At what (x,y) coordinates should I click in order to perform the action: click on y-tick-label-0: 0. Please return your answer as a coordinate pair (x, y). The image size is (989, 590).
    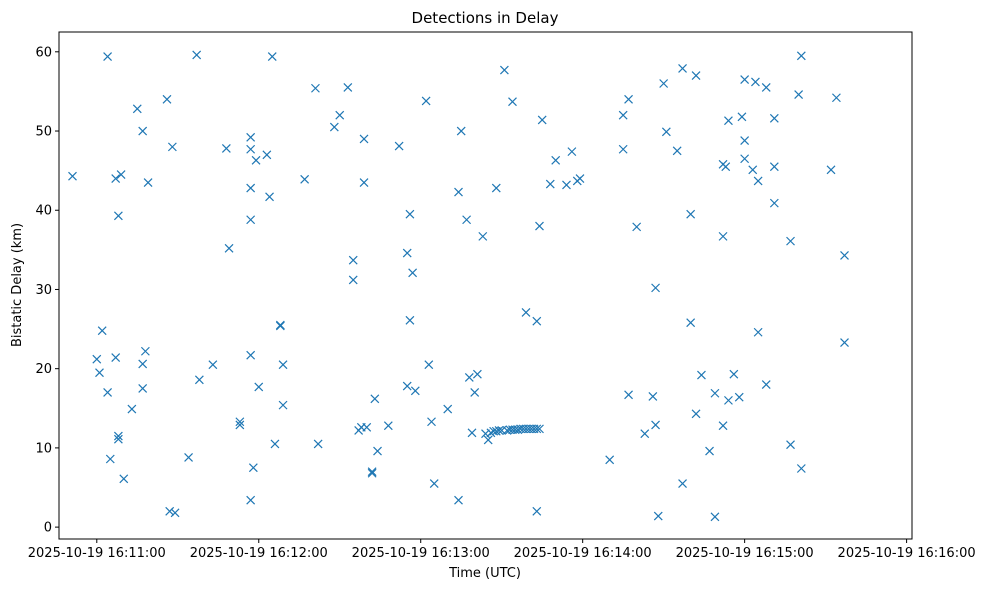
    Looking at the image, I should click on (48, 528).